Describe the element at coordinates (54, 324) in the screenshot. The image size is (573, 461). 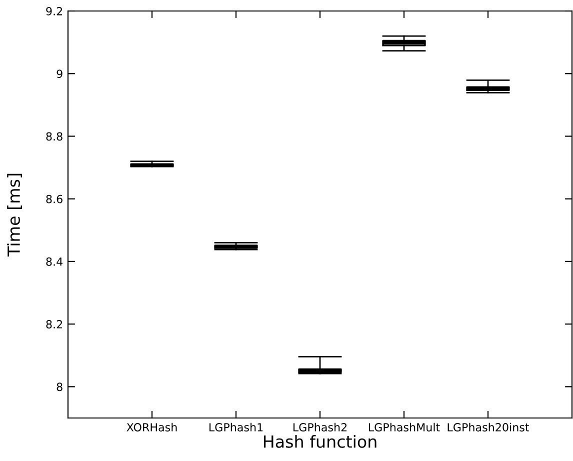
I see `y-tick-label: 8.2` at that location.